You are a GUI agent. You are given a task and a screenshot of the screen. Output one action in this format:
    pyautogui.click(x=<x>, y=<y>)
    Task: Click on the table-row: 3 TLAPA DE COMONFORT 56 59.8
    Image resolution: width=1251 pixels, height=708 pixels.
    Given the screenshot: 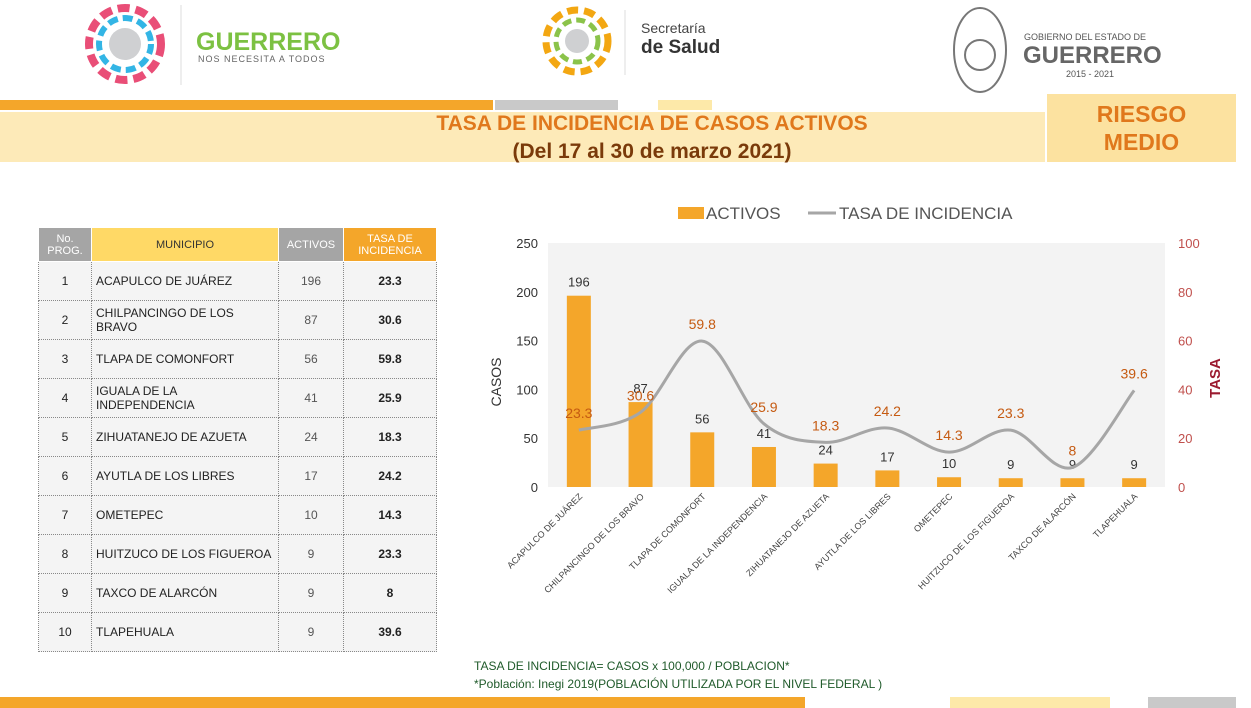 What is the action you would take?
    pyautogui.click(x=237, y=359)
    